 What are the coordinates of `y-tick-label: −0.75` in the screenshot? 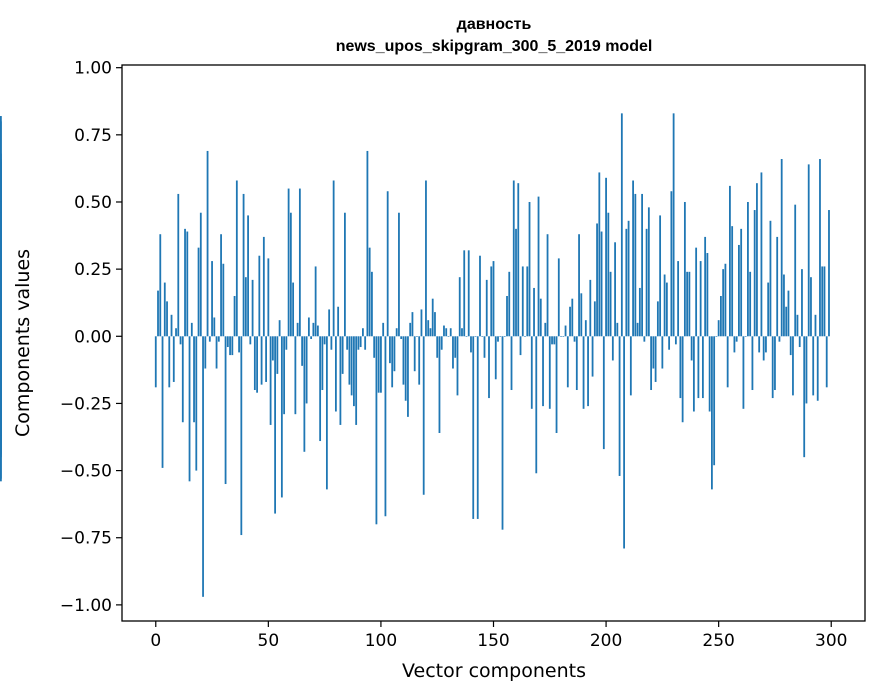 It's located at (86, 539).